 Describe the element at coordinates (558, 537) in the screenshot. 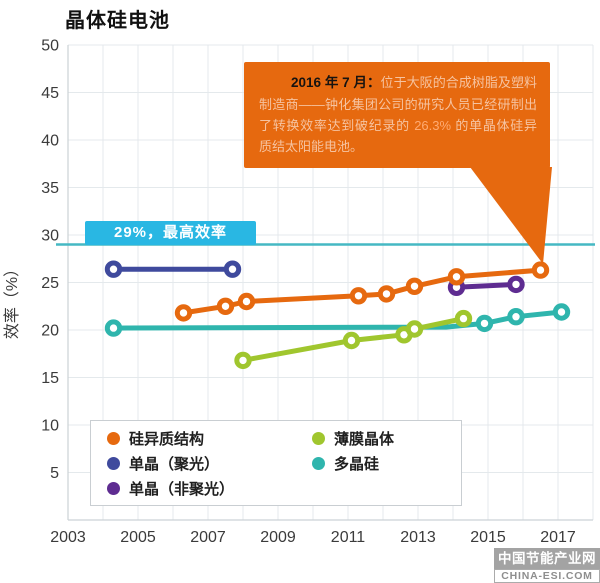

I see `x-tick-label: 2017` at that location.